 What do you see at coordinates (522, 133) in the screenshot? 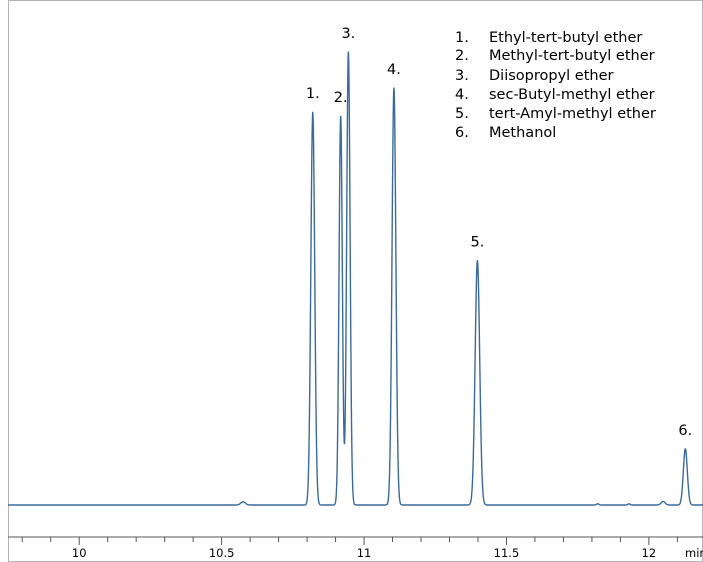
I see `legend-name-6: Methanol` at bounding box center [522, 133].